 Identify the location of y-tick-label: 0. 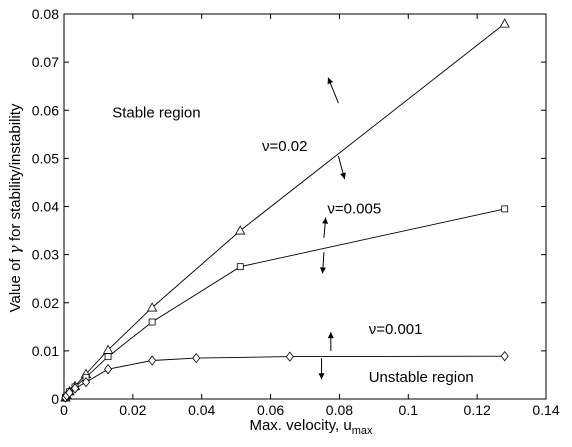
(55, 399).